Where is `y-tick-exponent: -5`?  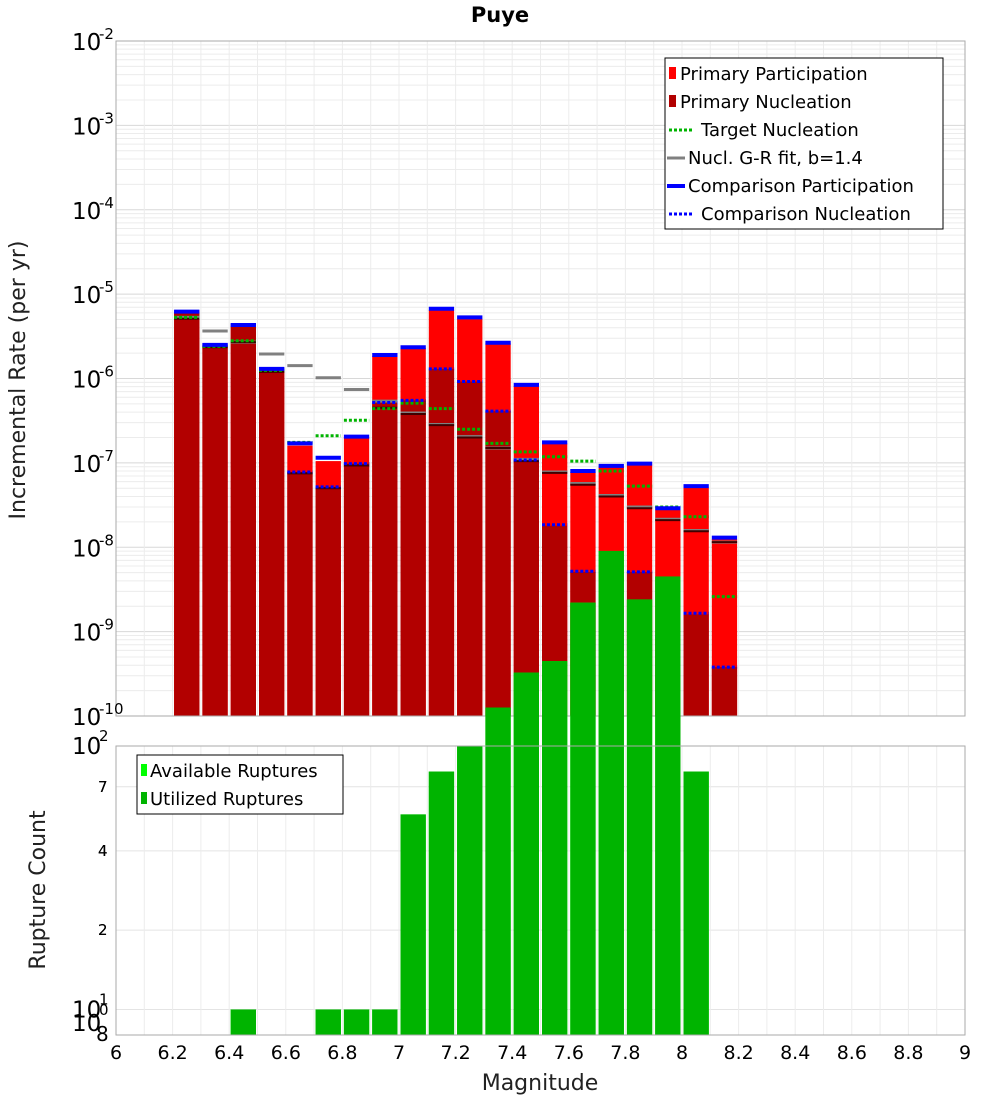 y-tick-exponent: -5 is located at coordinates (106, 287).